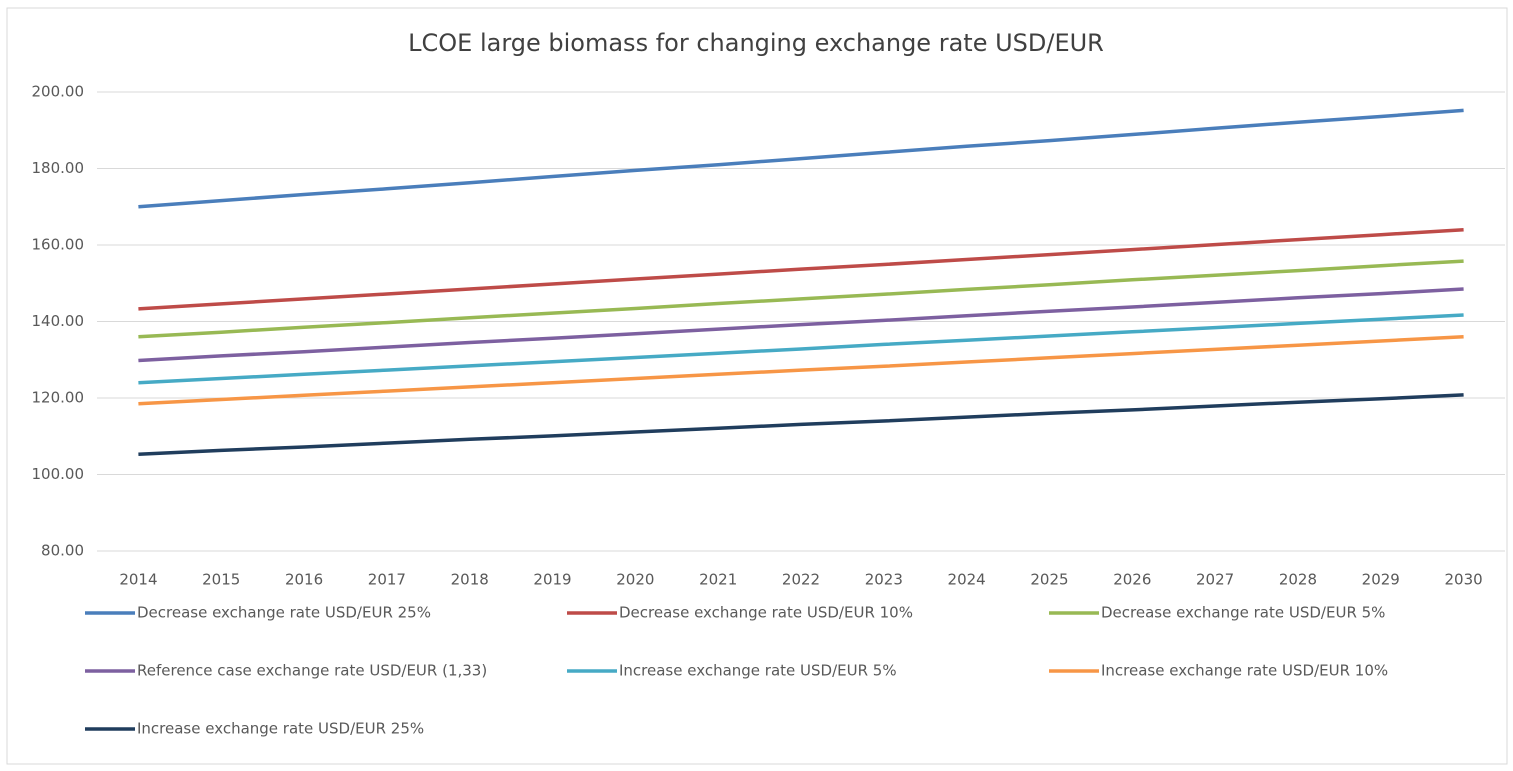 The width and height of the screenshot is (1513, 771). What do you see at coordinates (58, 168) in the screenshot?
I see `y-tick-label: 180.00` at bounding box center [58, 168].